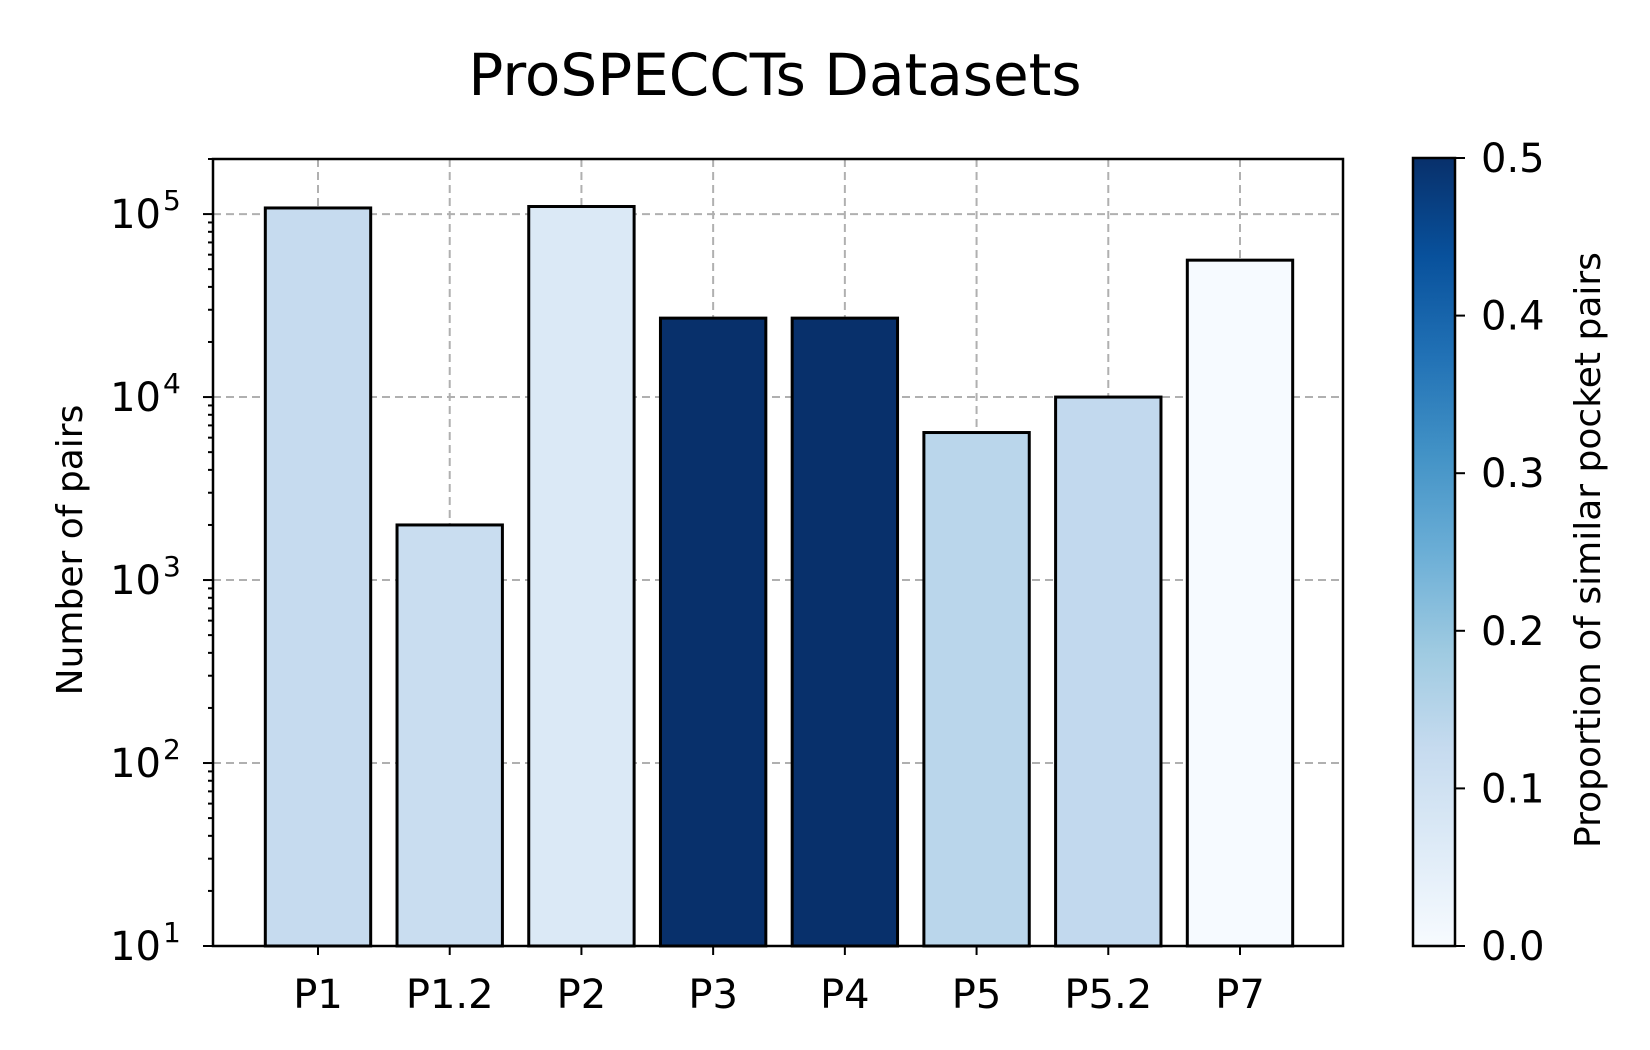 The height and width of the screenshot is (1050, 1650). What do you see at coordinates (845, 995) in the screenshot?
I see `x-tick-label: P4` at bounding box center [845, 995].